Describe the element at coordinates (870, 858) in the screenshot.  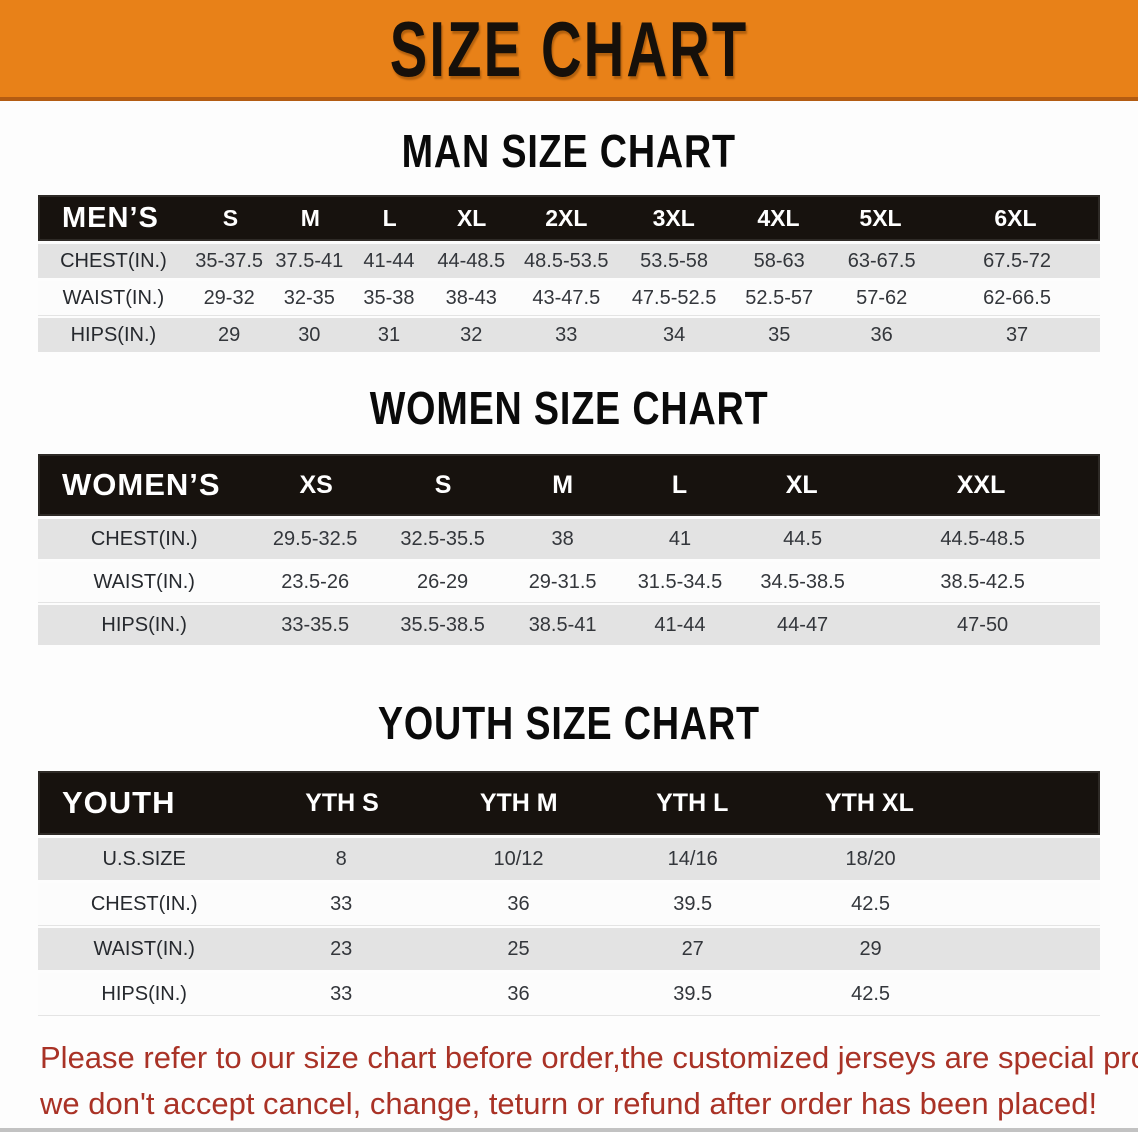
I see `table-cell: 18/20` at that location.